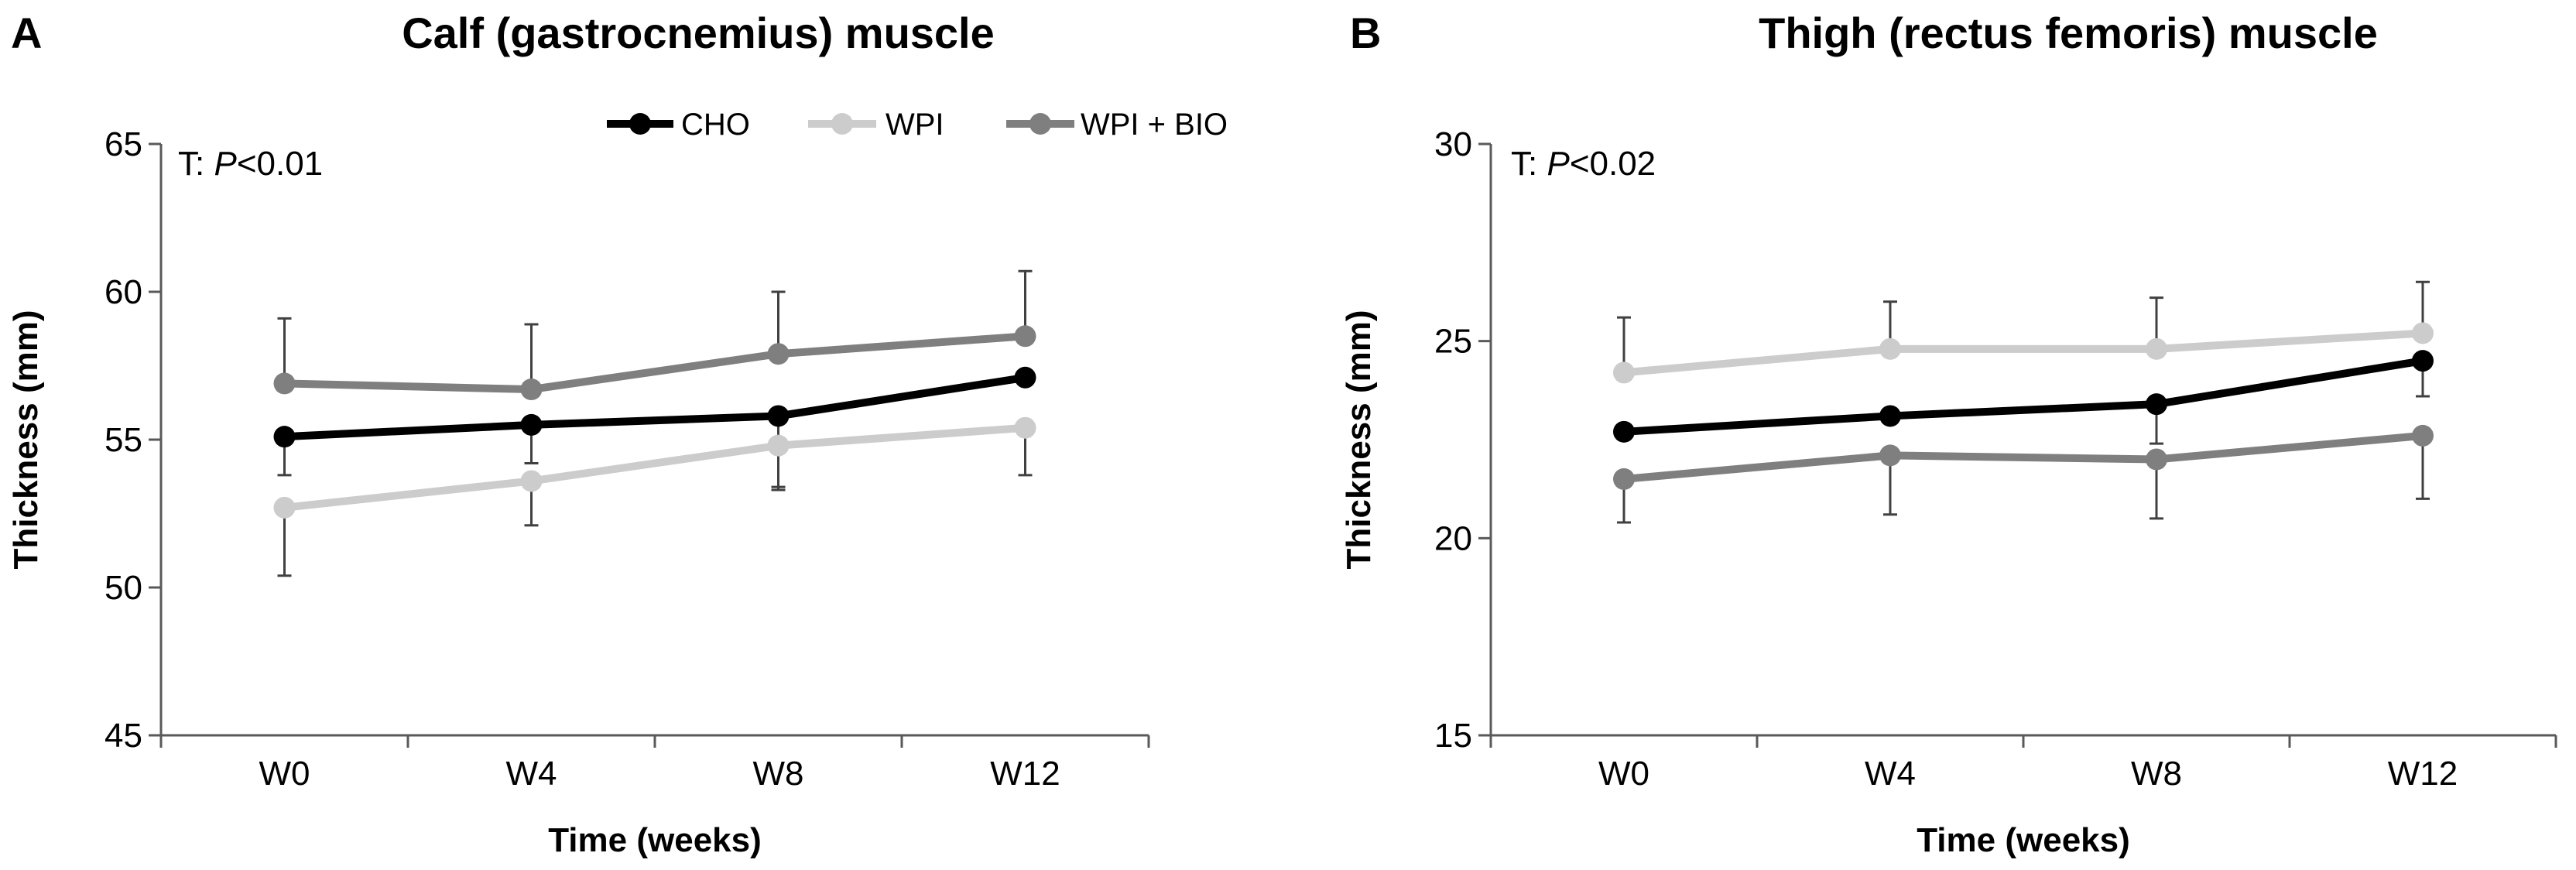 This screenshot has height=870, width=2576. I want to click on legend-item: WPI + BIO, so click(1117, 125).